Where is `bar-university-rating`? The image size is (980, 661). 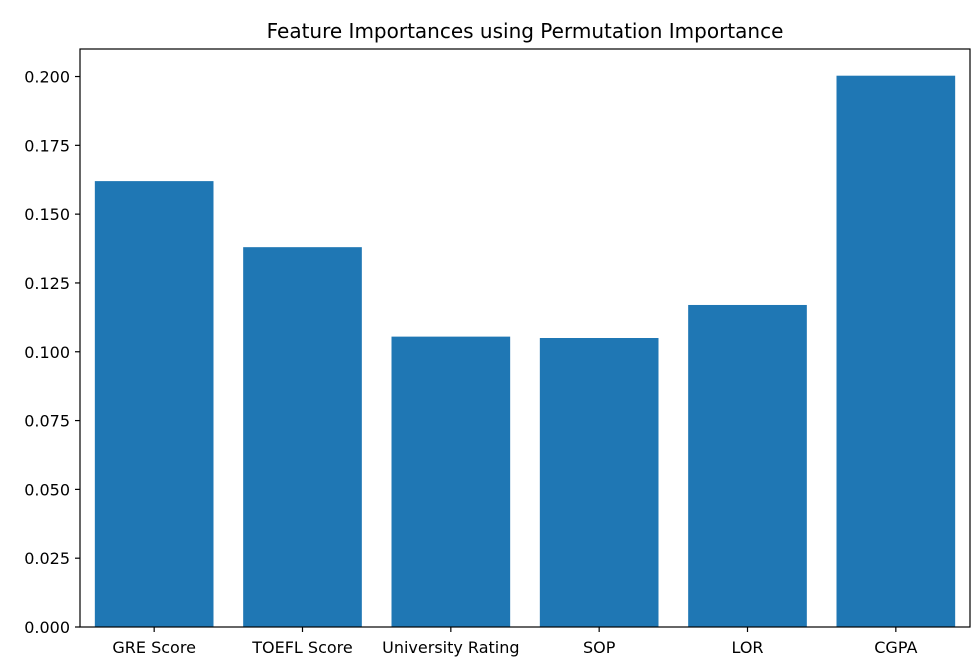
bar-university-rating is located at coordinates (451, 481).